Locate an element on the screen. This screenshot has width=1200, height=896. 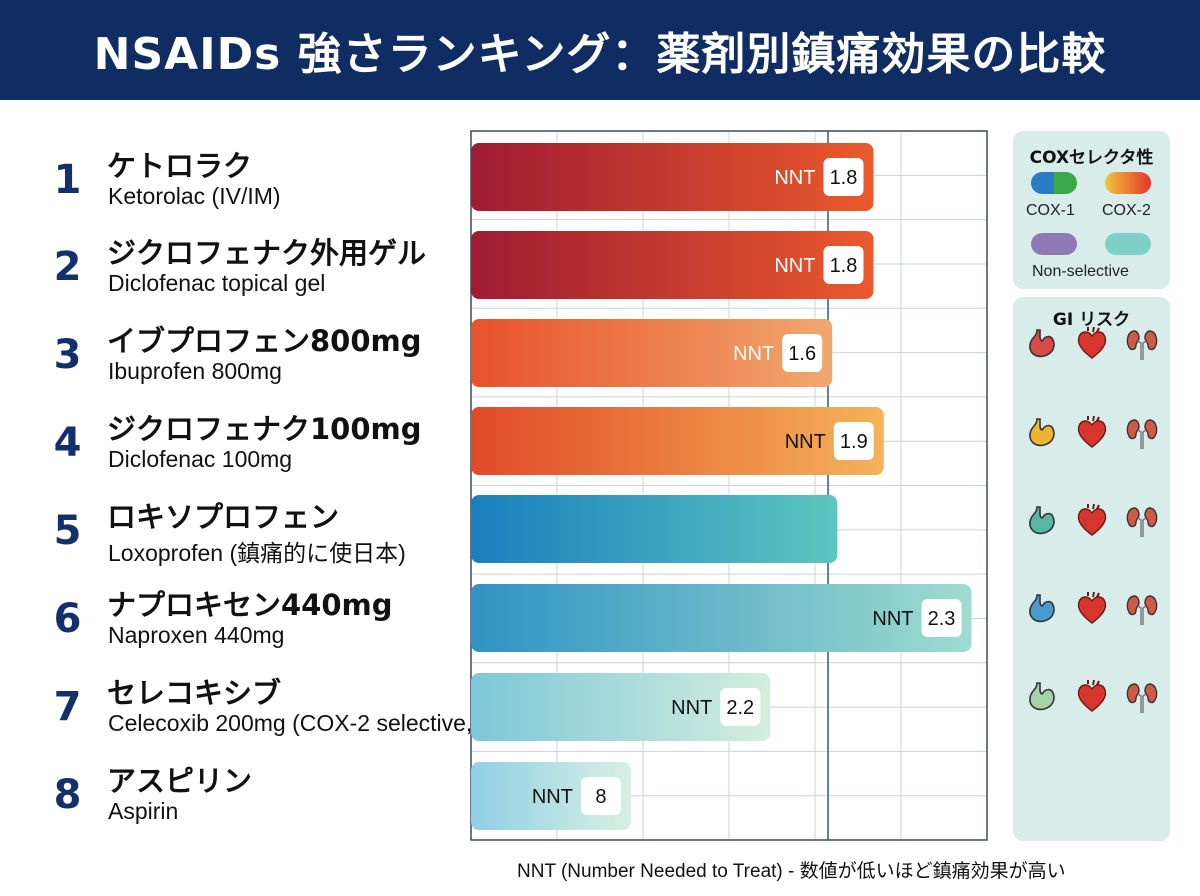
ranking-row: 4 ジクロフェナク100mg Diclofenac 100mg is located at coordinates (235, 446).